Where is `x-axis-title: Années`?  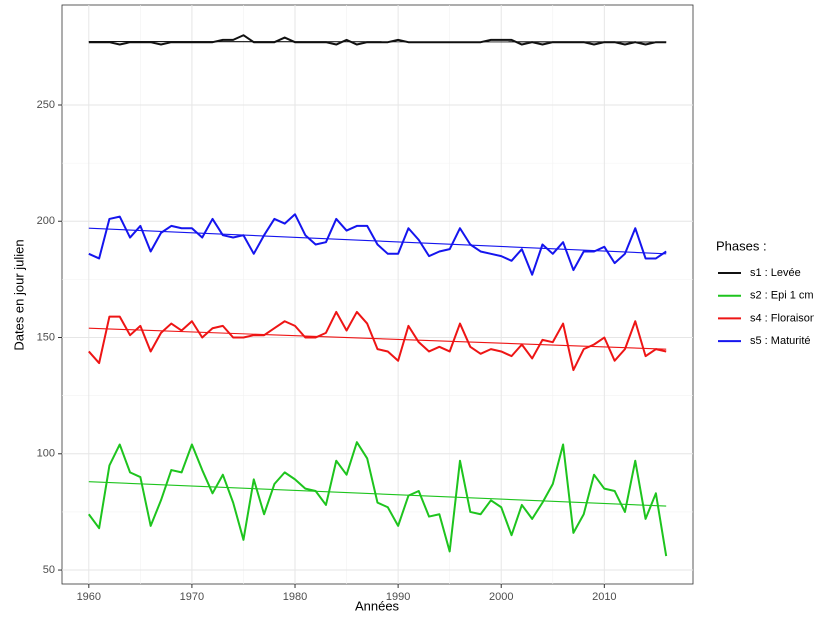 x-axis-title: Années is located at coordinates (377, 605).